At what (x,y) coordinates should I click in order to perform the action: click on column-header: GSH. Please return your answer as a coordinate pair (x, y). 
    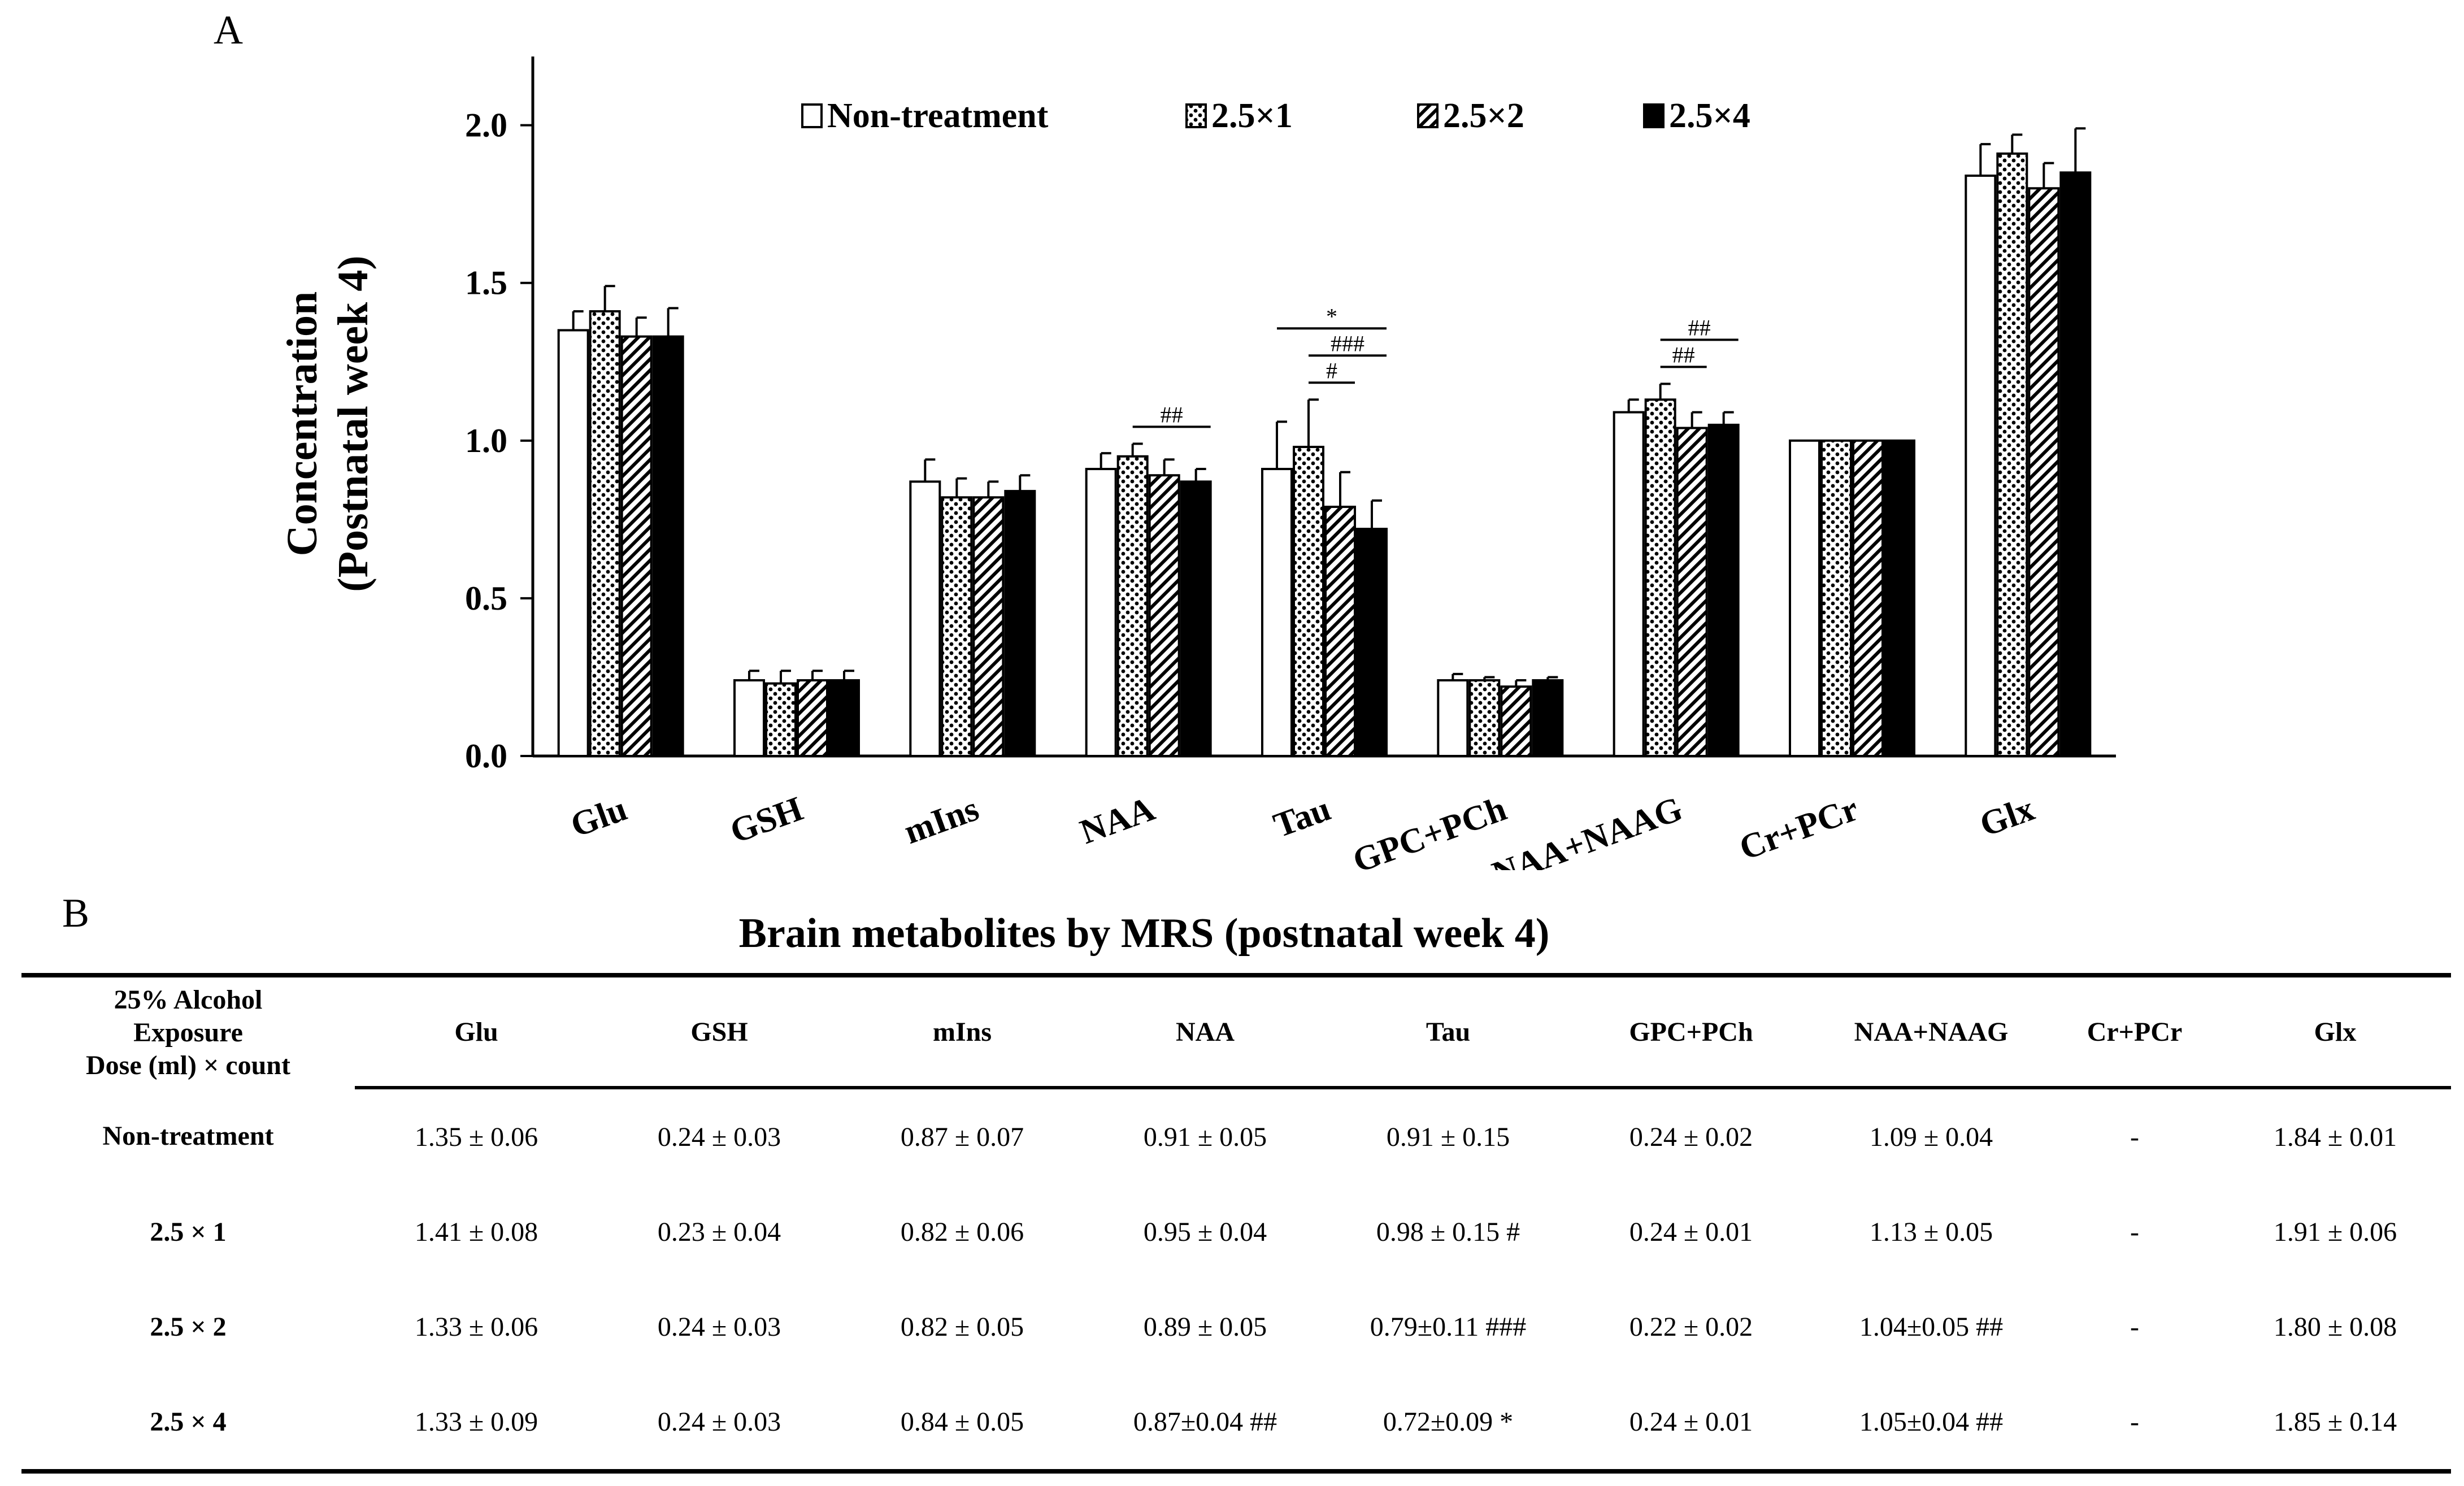
    Looking at the image, I should click on (719, 1031).